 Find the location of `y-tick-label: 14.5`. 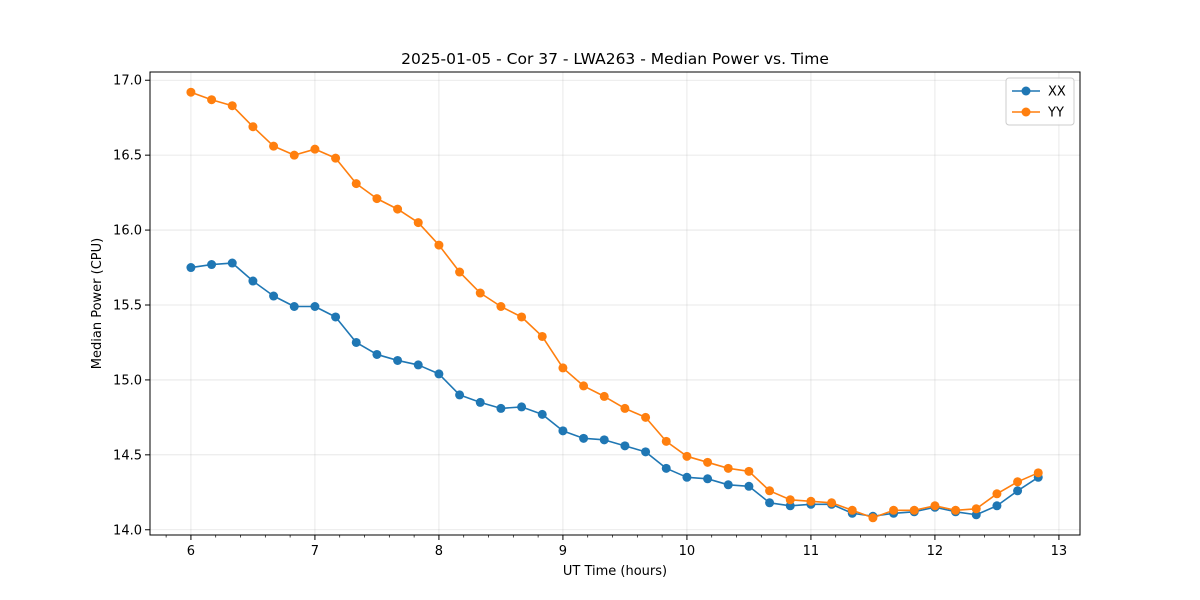

y-tick-label: 14.5 is located at coordinates (127, 455).